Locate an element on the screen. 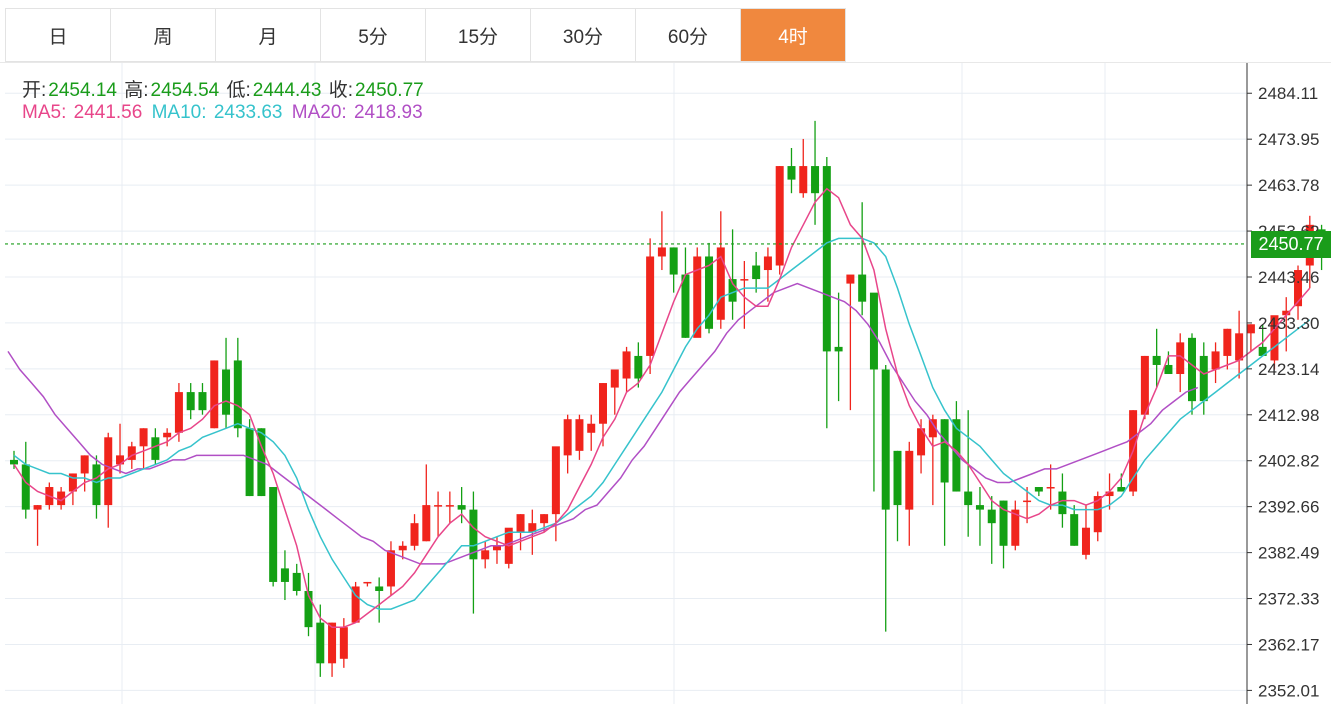 This screenshot has height=706, width=1331. tab-day: 日 is located at coordinates (58, 35).